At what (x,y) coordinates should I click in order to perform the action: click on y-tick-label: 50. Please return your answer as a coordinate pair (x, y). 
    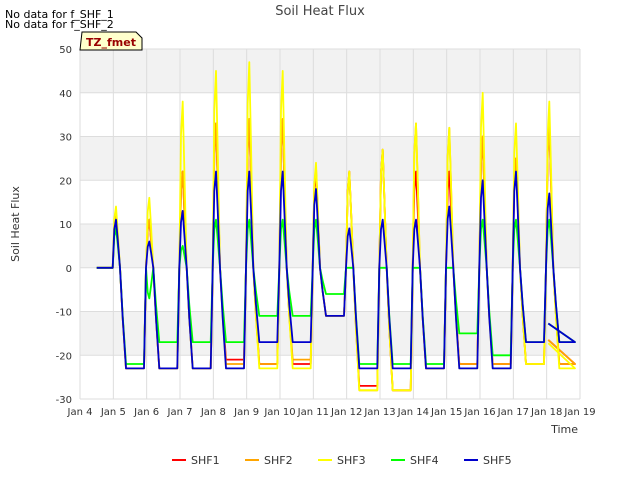
    Looking at the image, I should click on (65, 50).